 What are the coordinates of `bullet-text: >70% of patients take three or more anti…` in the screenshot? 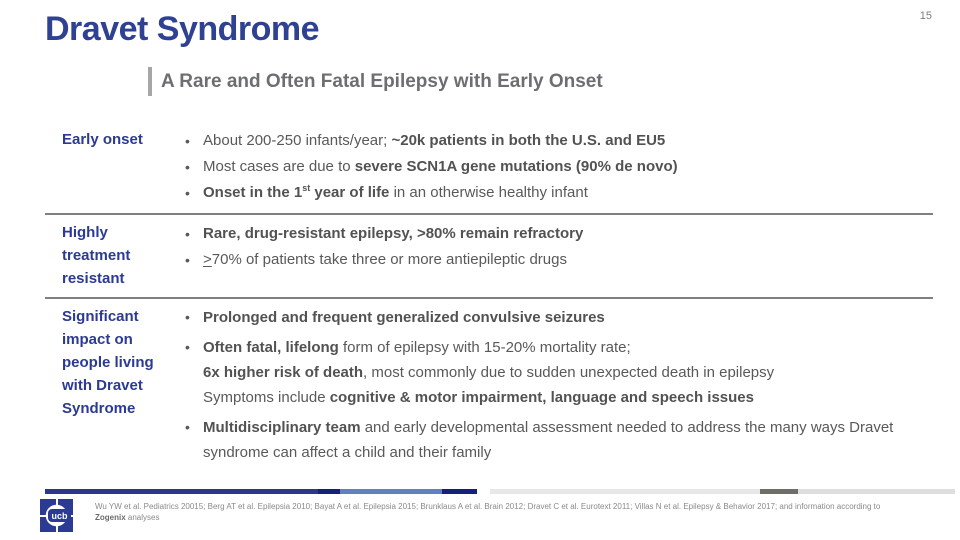 It's located at (385, 259).